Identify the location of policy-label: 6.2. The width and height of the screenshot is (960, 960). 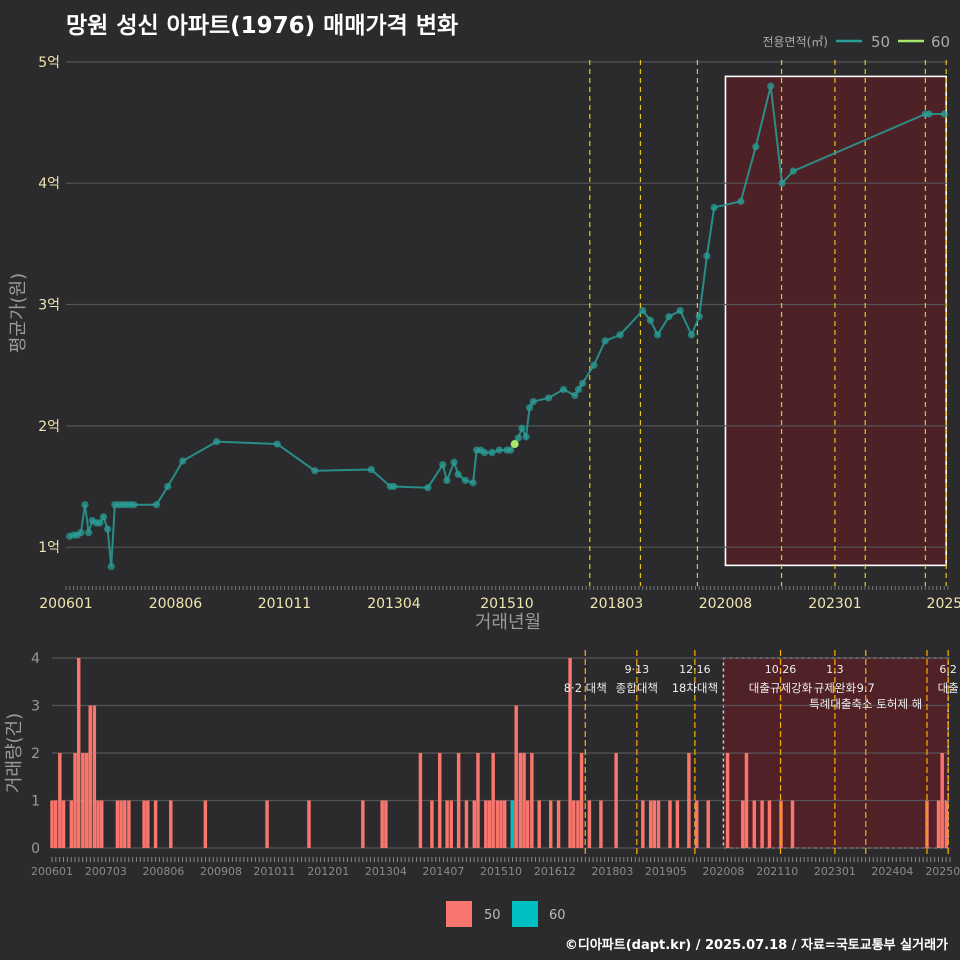
(948, 669).